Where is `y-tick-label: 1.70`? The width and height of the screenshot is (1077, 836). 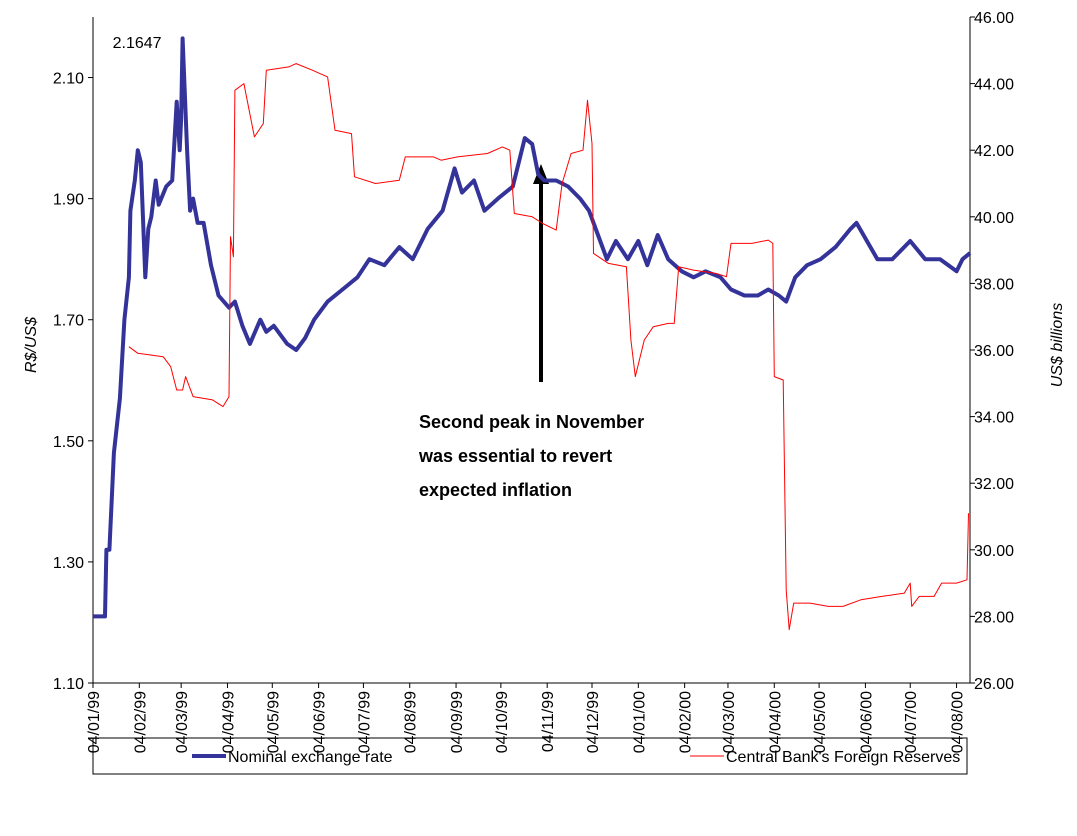 y-tick-label: 1.70 is located at coordinates (68, 321).